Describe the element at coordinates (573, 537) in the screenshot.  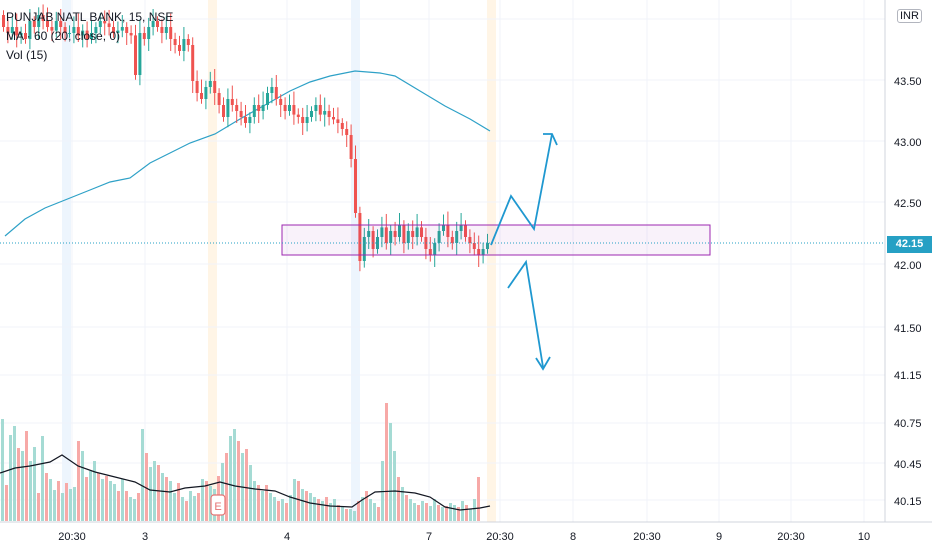
I see `time-axis-tick: 8` at that location.